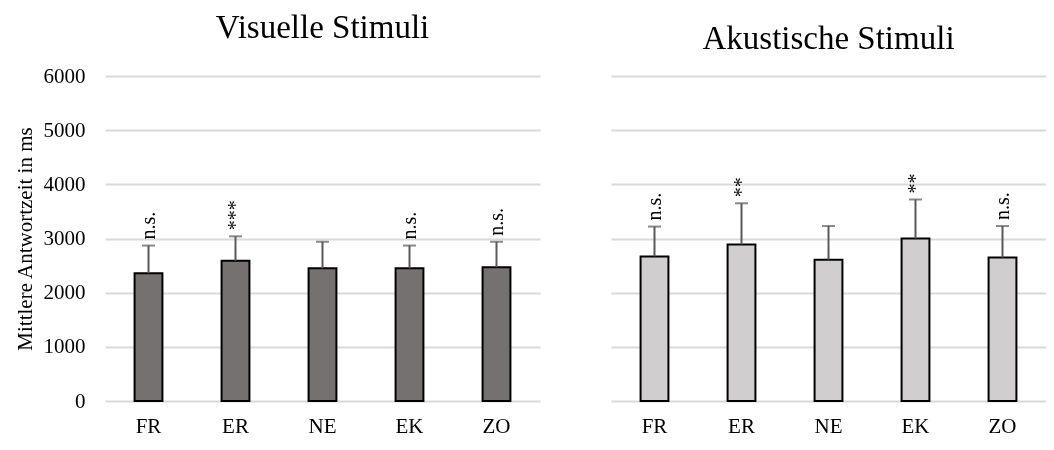 This screenshot has height=450, width=1054. What do you see at coordinates (234, 215) in the screenshot?
I see `annotation: ***` at bounding box center [234, 215].